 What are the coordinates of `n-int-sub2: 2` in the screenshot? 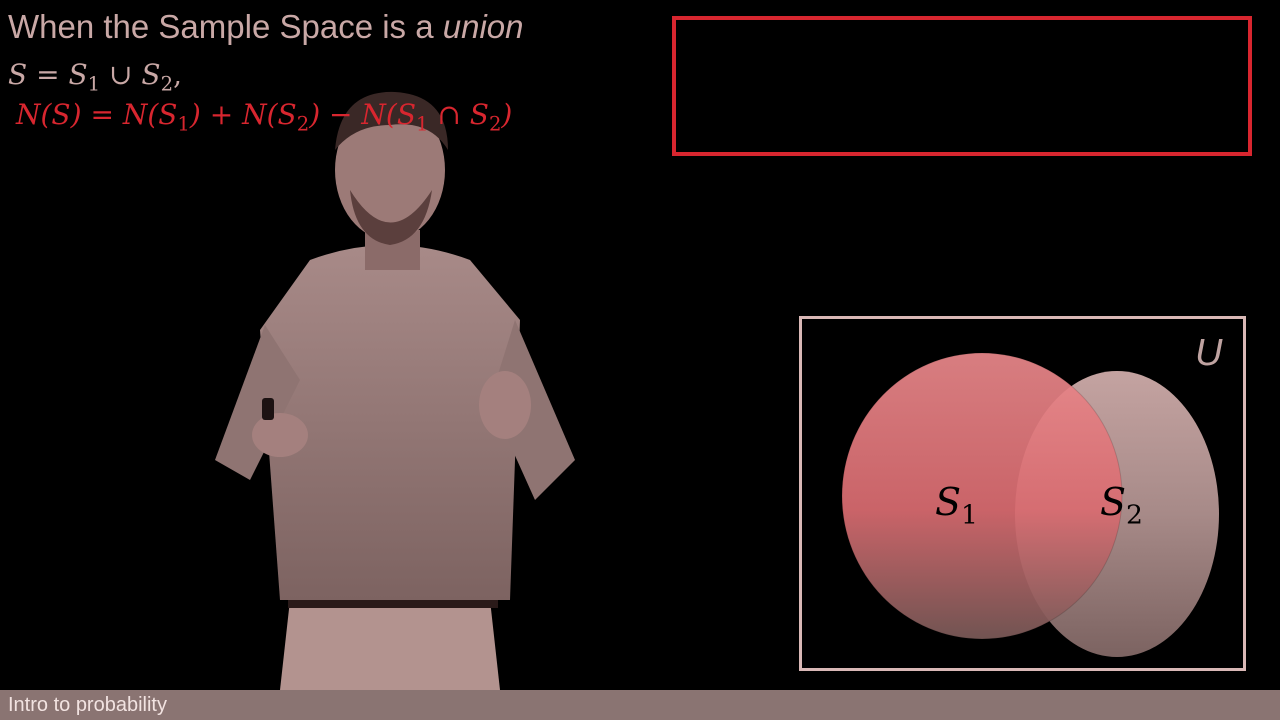 It's located at (495, 124).